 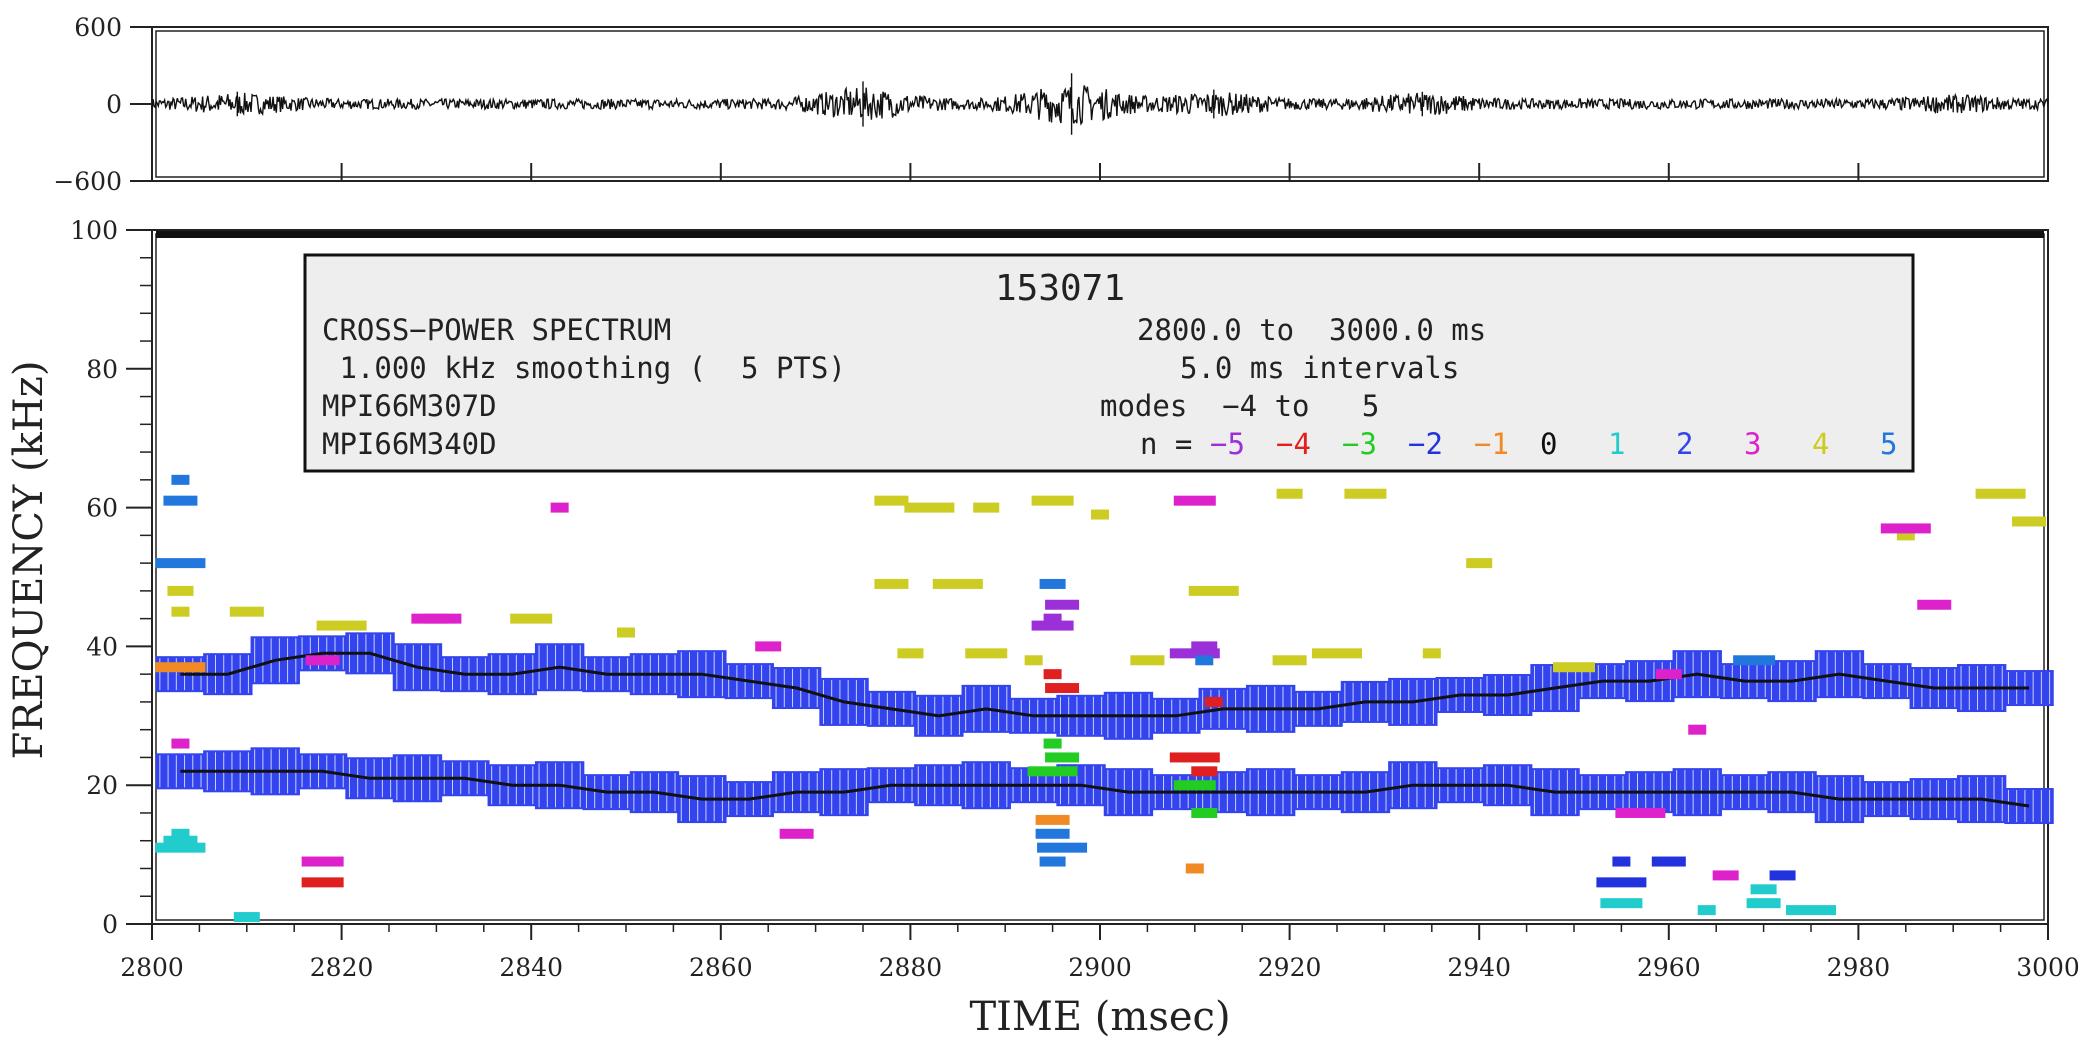 I want to click on mode-legend-entry: −3, so click(x=1359, y=444).